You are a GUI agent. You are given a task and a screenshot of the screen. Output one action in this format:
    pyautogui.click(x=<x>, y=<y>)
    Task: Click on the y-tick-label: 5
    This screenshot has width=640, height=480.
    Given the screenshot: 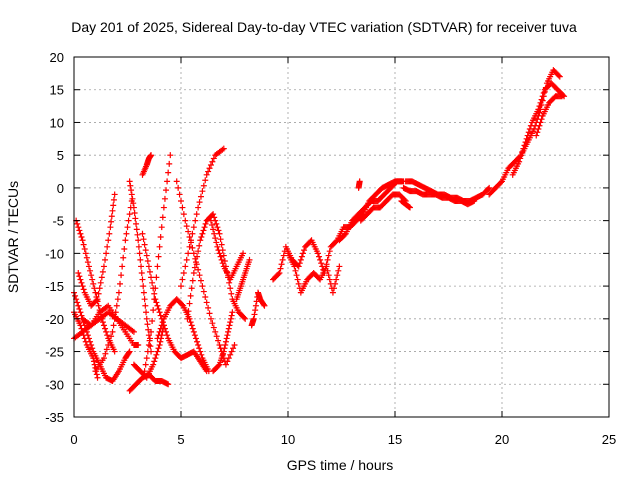 What is the action you would take?
    pyautogui.click(x=60, y=155)
    